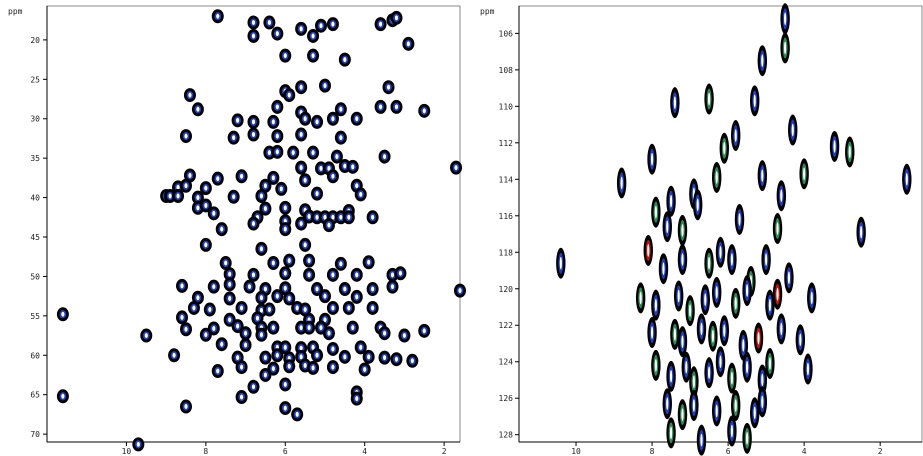  I want to click on left-y-ticks: 20 25 30 35 40 45 50 55 60 65 70, so click(38, 237).